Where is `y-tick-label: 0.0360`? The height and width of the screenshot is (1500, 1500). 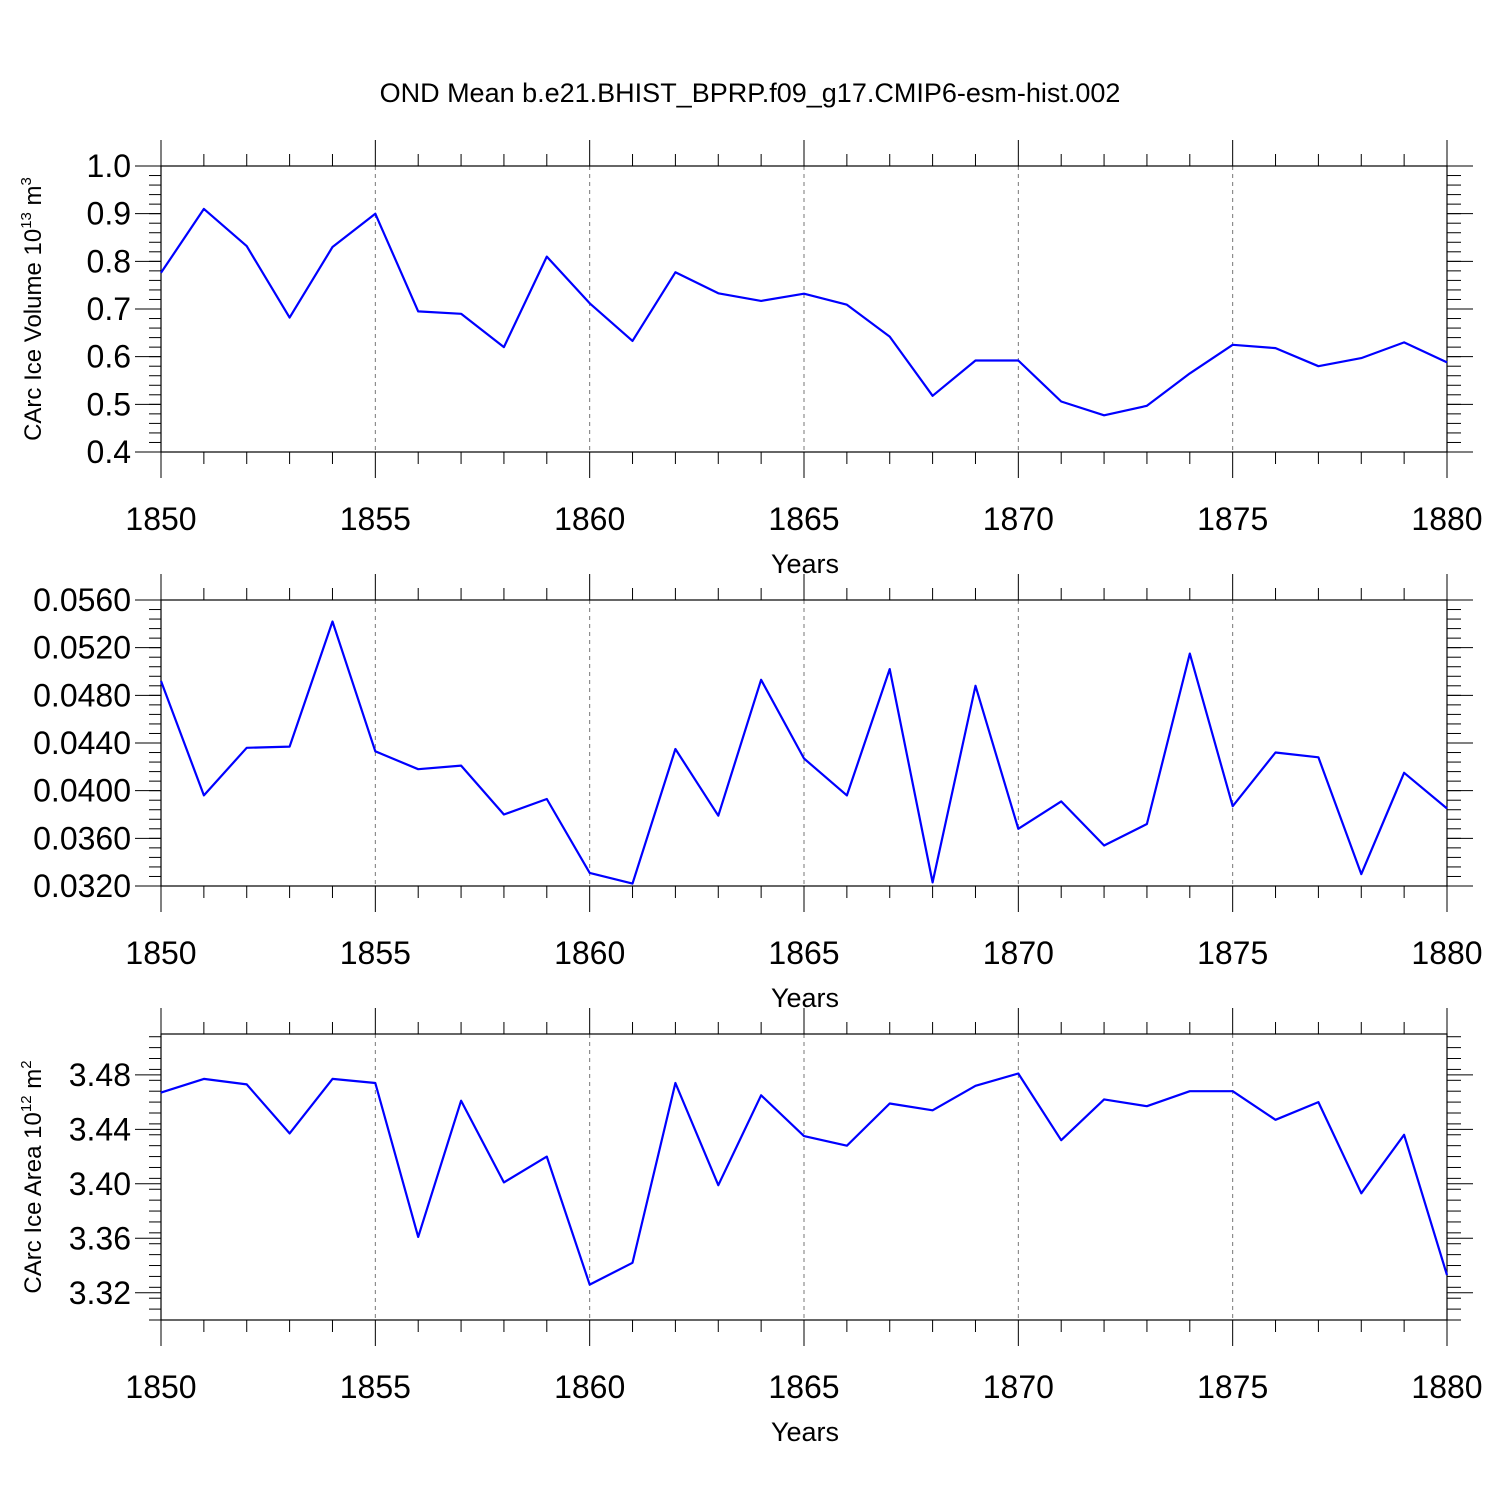
y-tick-label: 0.0360 is located at coordinates (82, 838).